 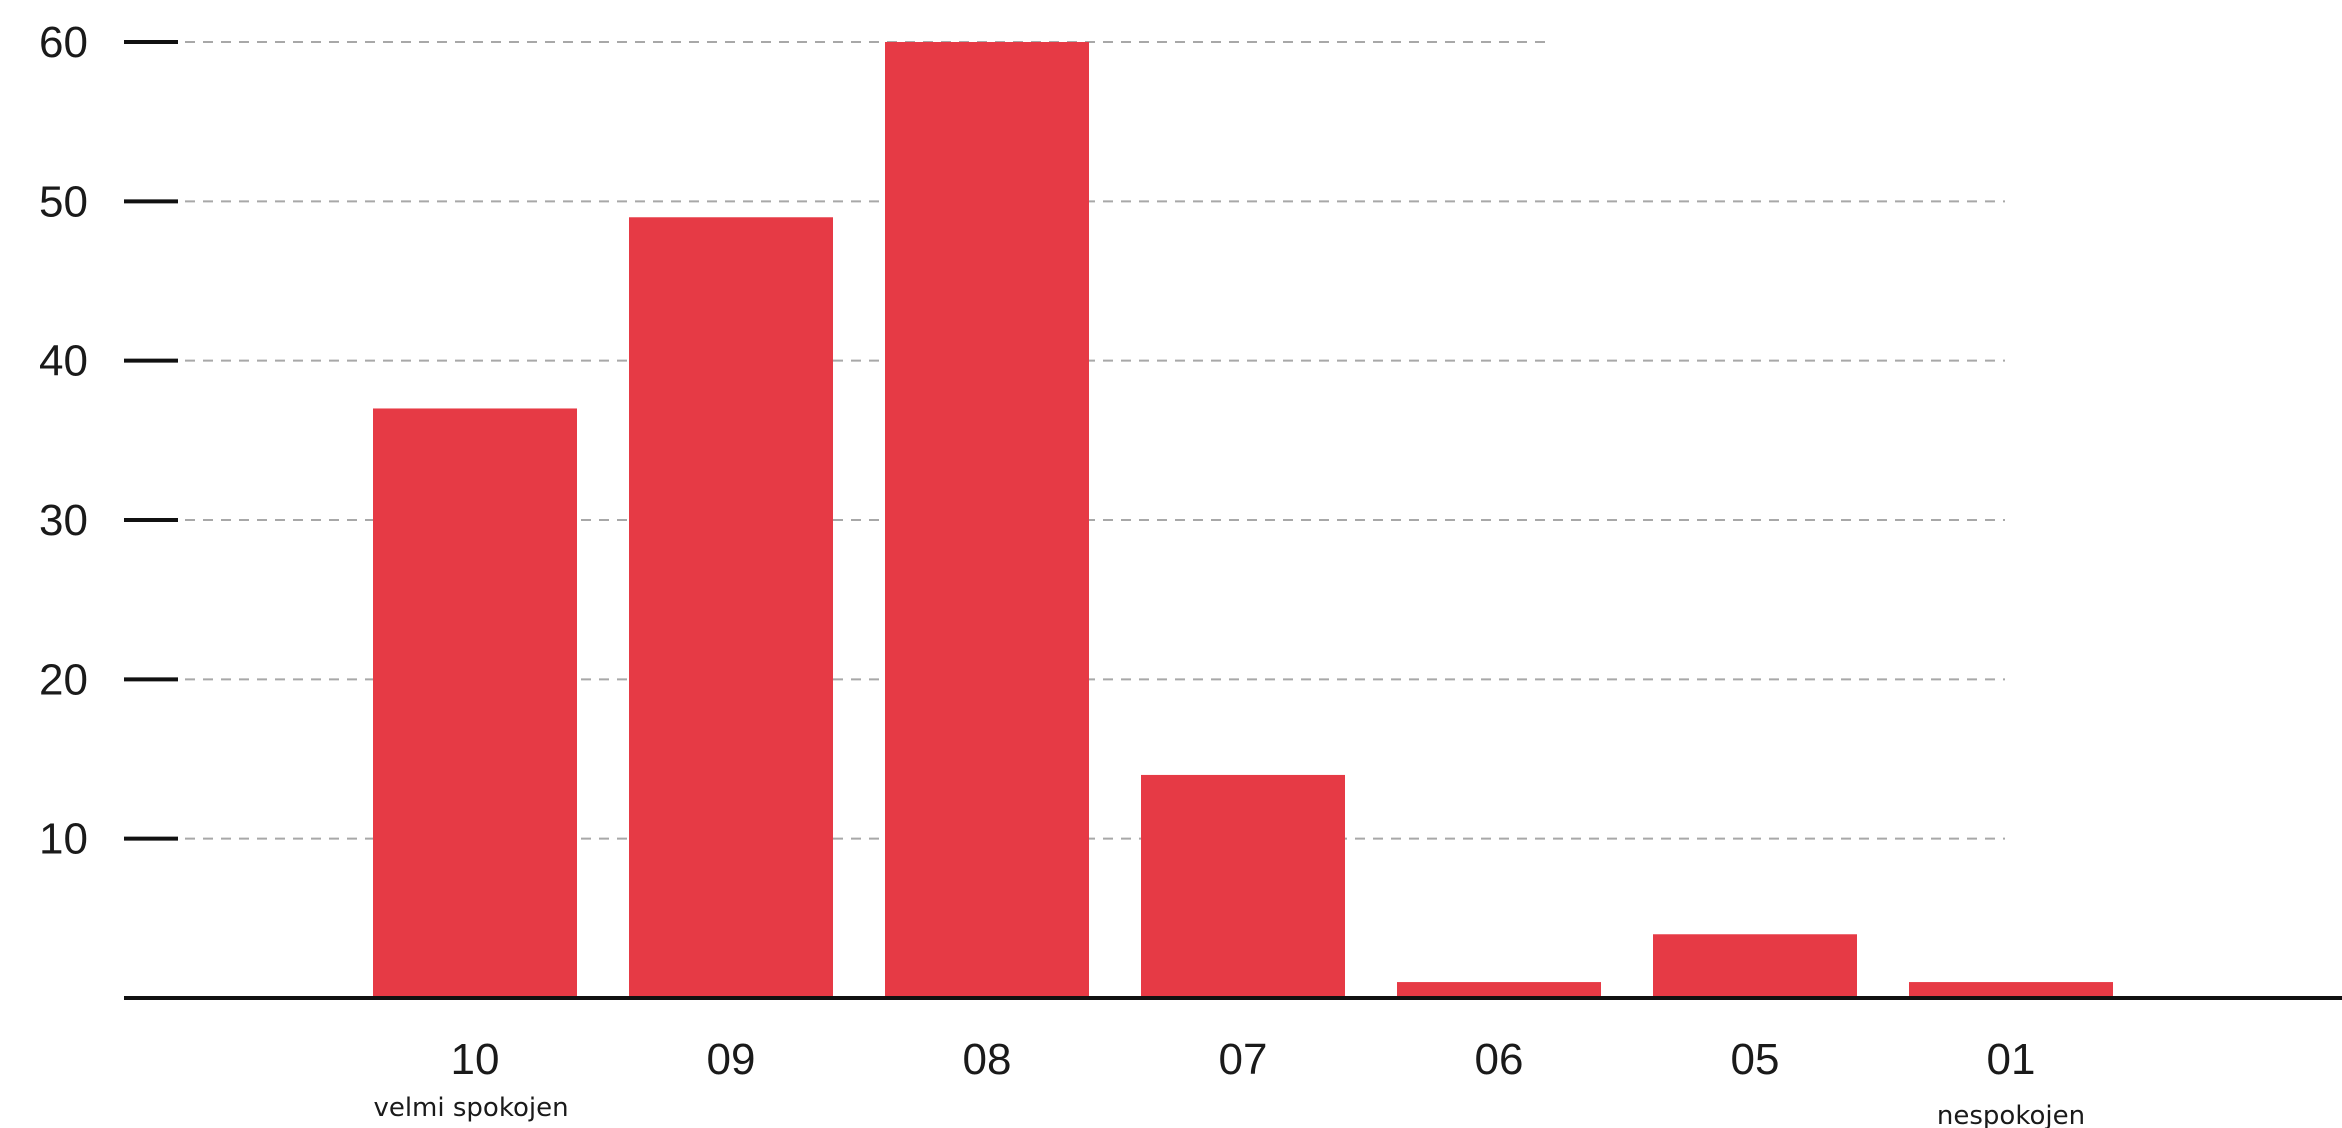 What do you see at coordinates (475, 1059) in the screenshot?
I see `x-tick-label-10: 10` at bounding box center [475, 1059].